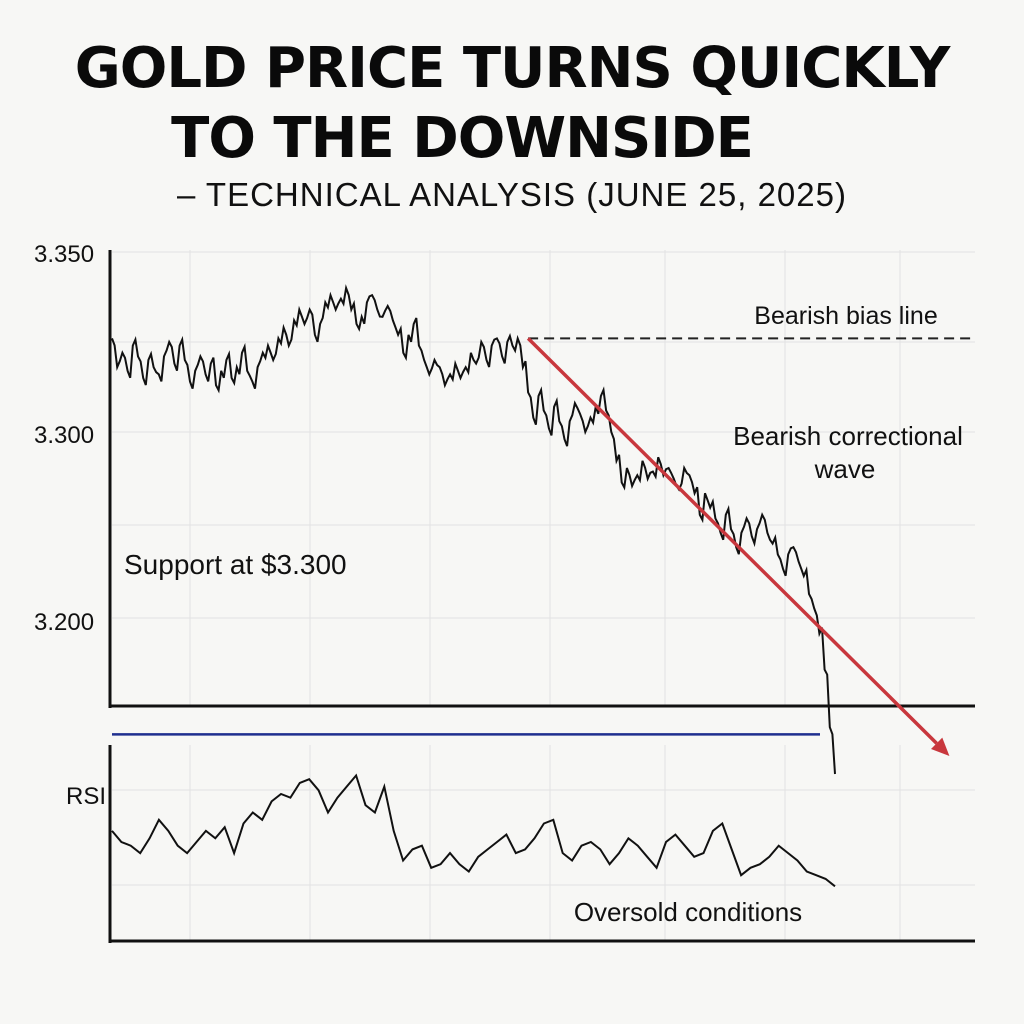  What do you see at coordinates (845, 469) in the screenshot?
I see `bearish-wave-label-line-2: wave` at bounding box center [845, 469].